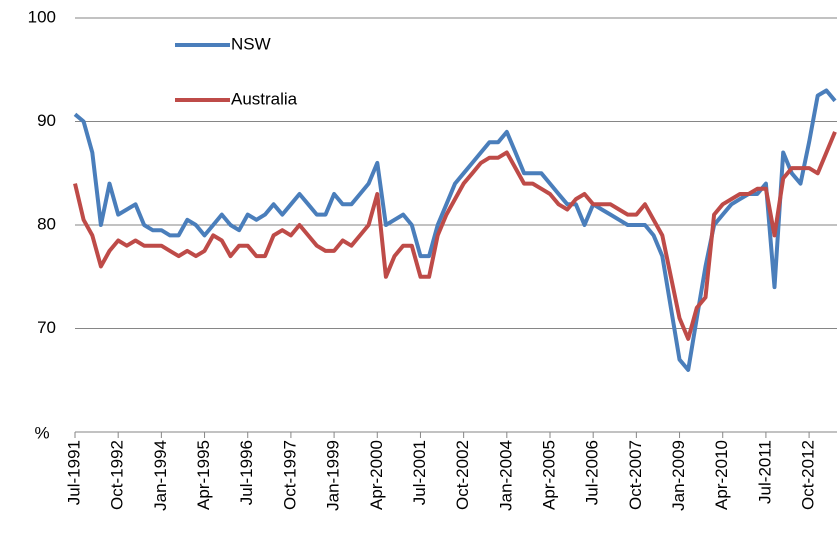 Image resolution: width=837 pixels, height=550 pixels. I want to click on x-tick-label: Jul-2006, so click(592, 472).